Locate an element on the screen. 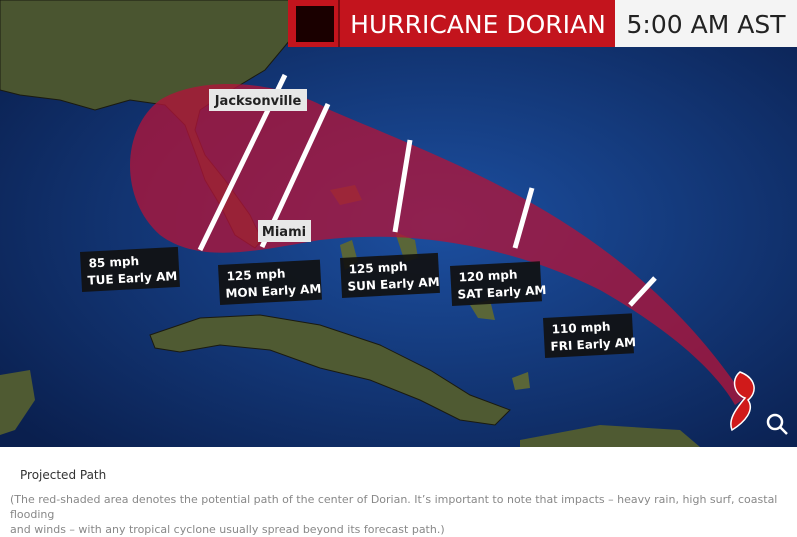  storm-icon is located at coordinates (742, 401).